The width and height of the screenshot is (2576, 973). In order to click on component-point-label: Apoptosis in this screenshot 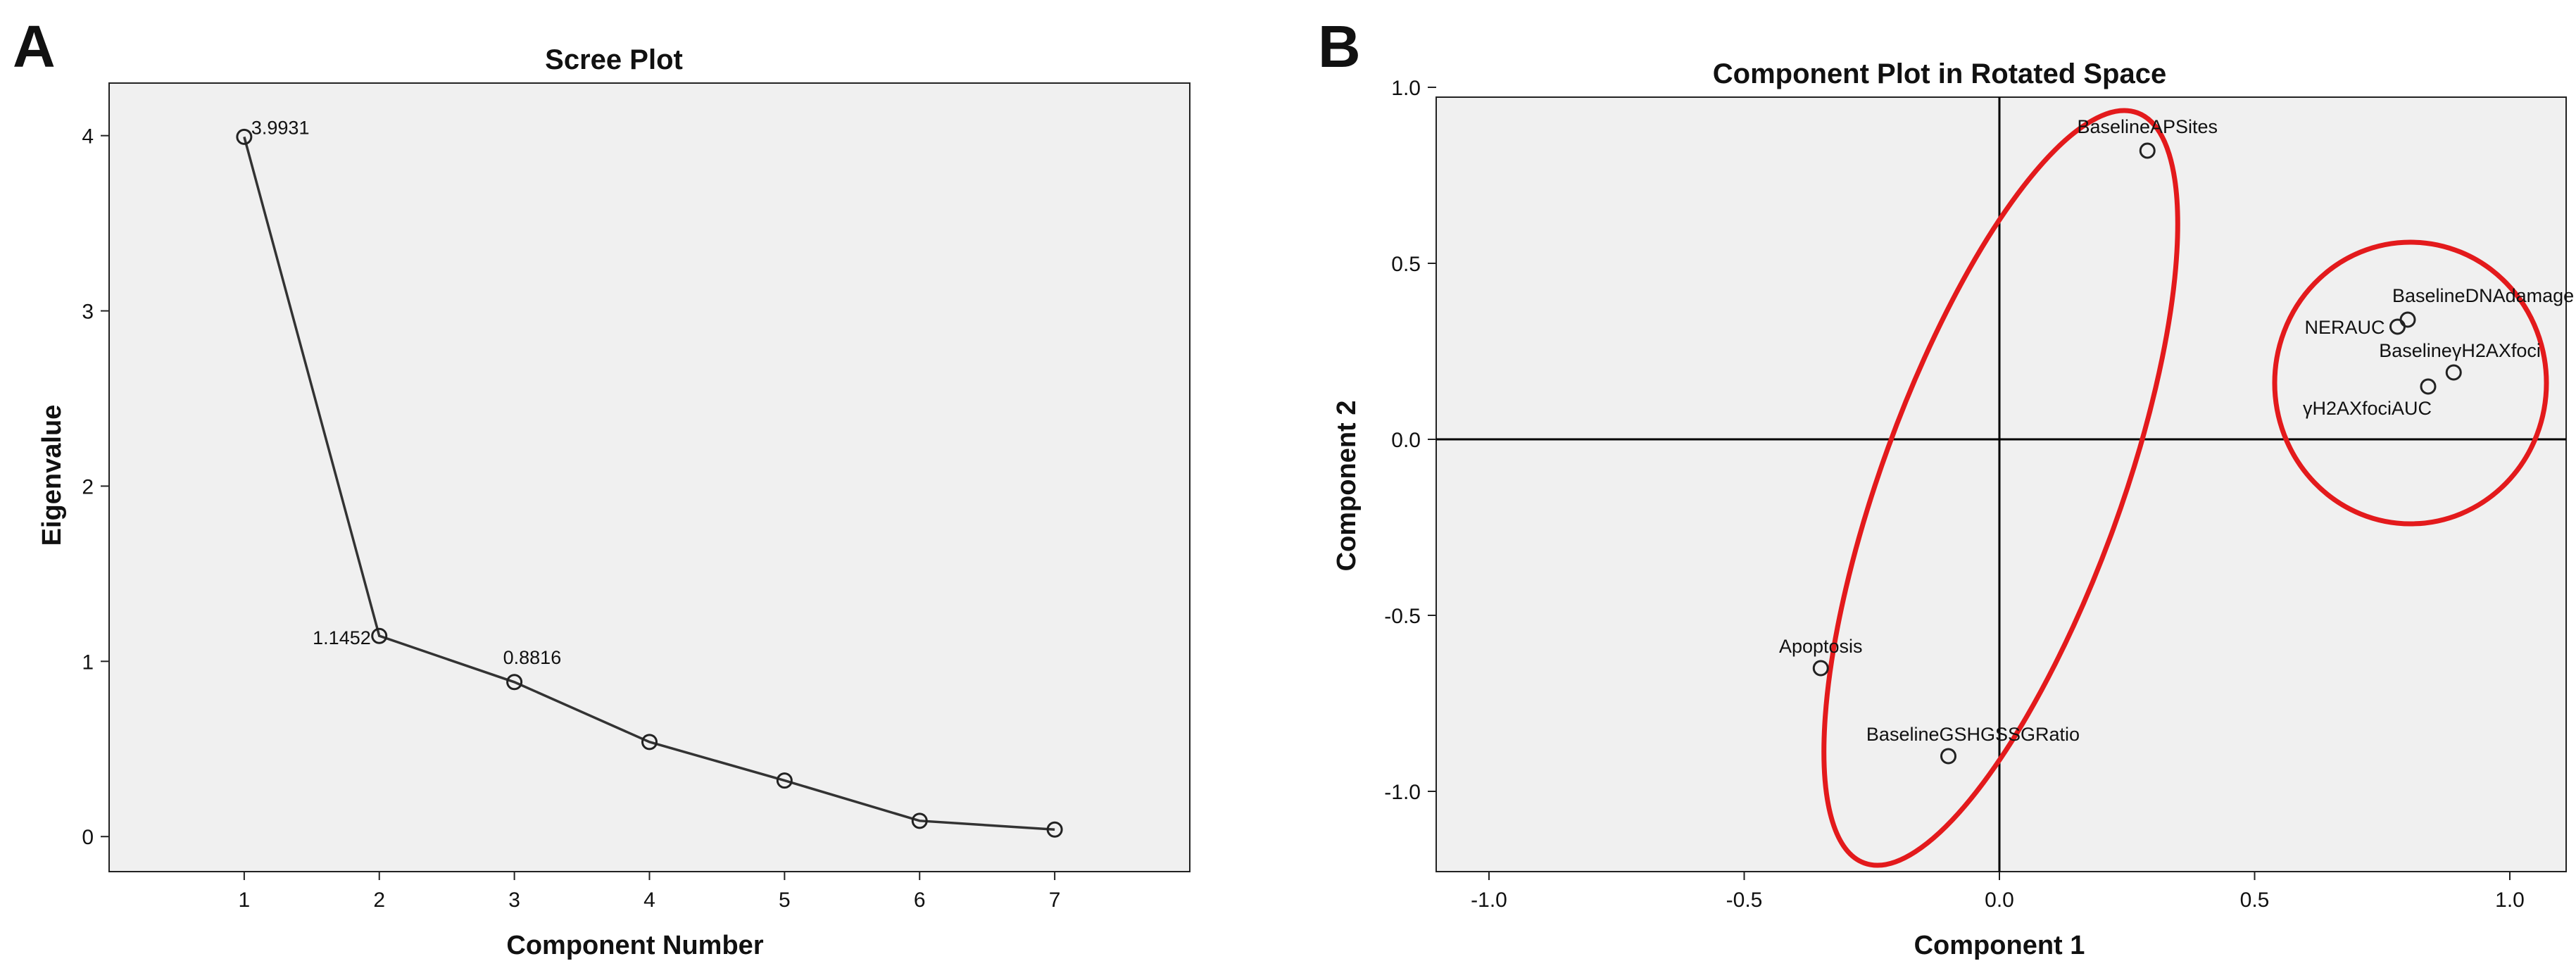, I will do `click(1821, 646)`.